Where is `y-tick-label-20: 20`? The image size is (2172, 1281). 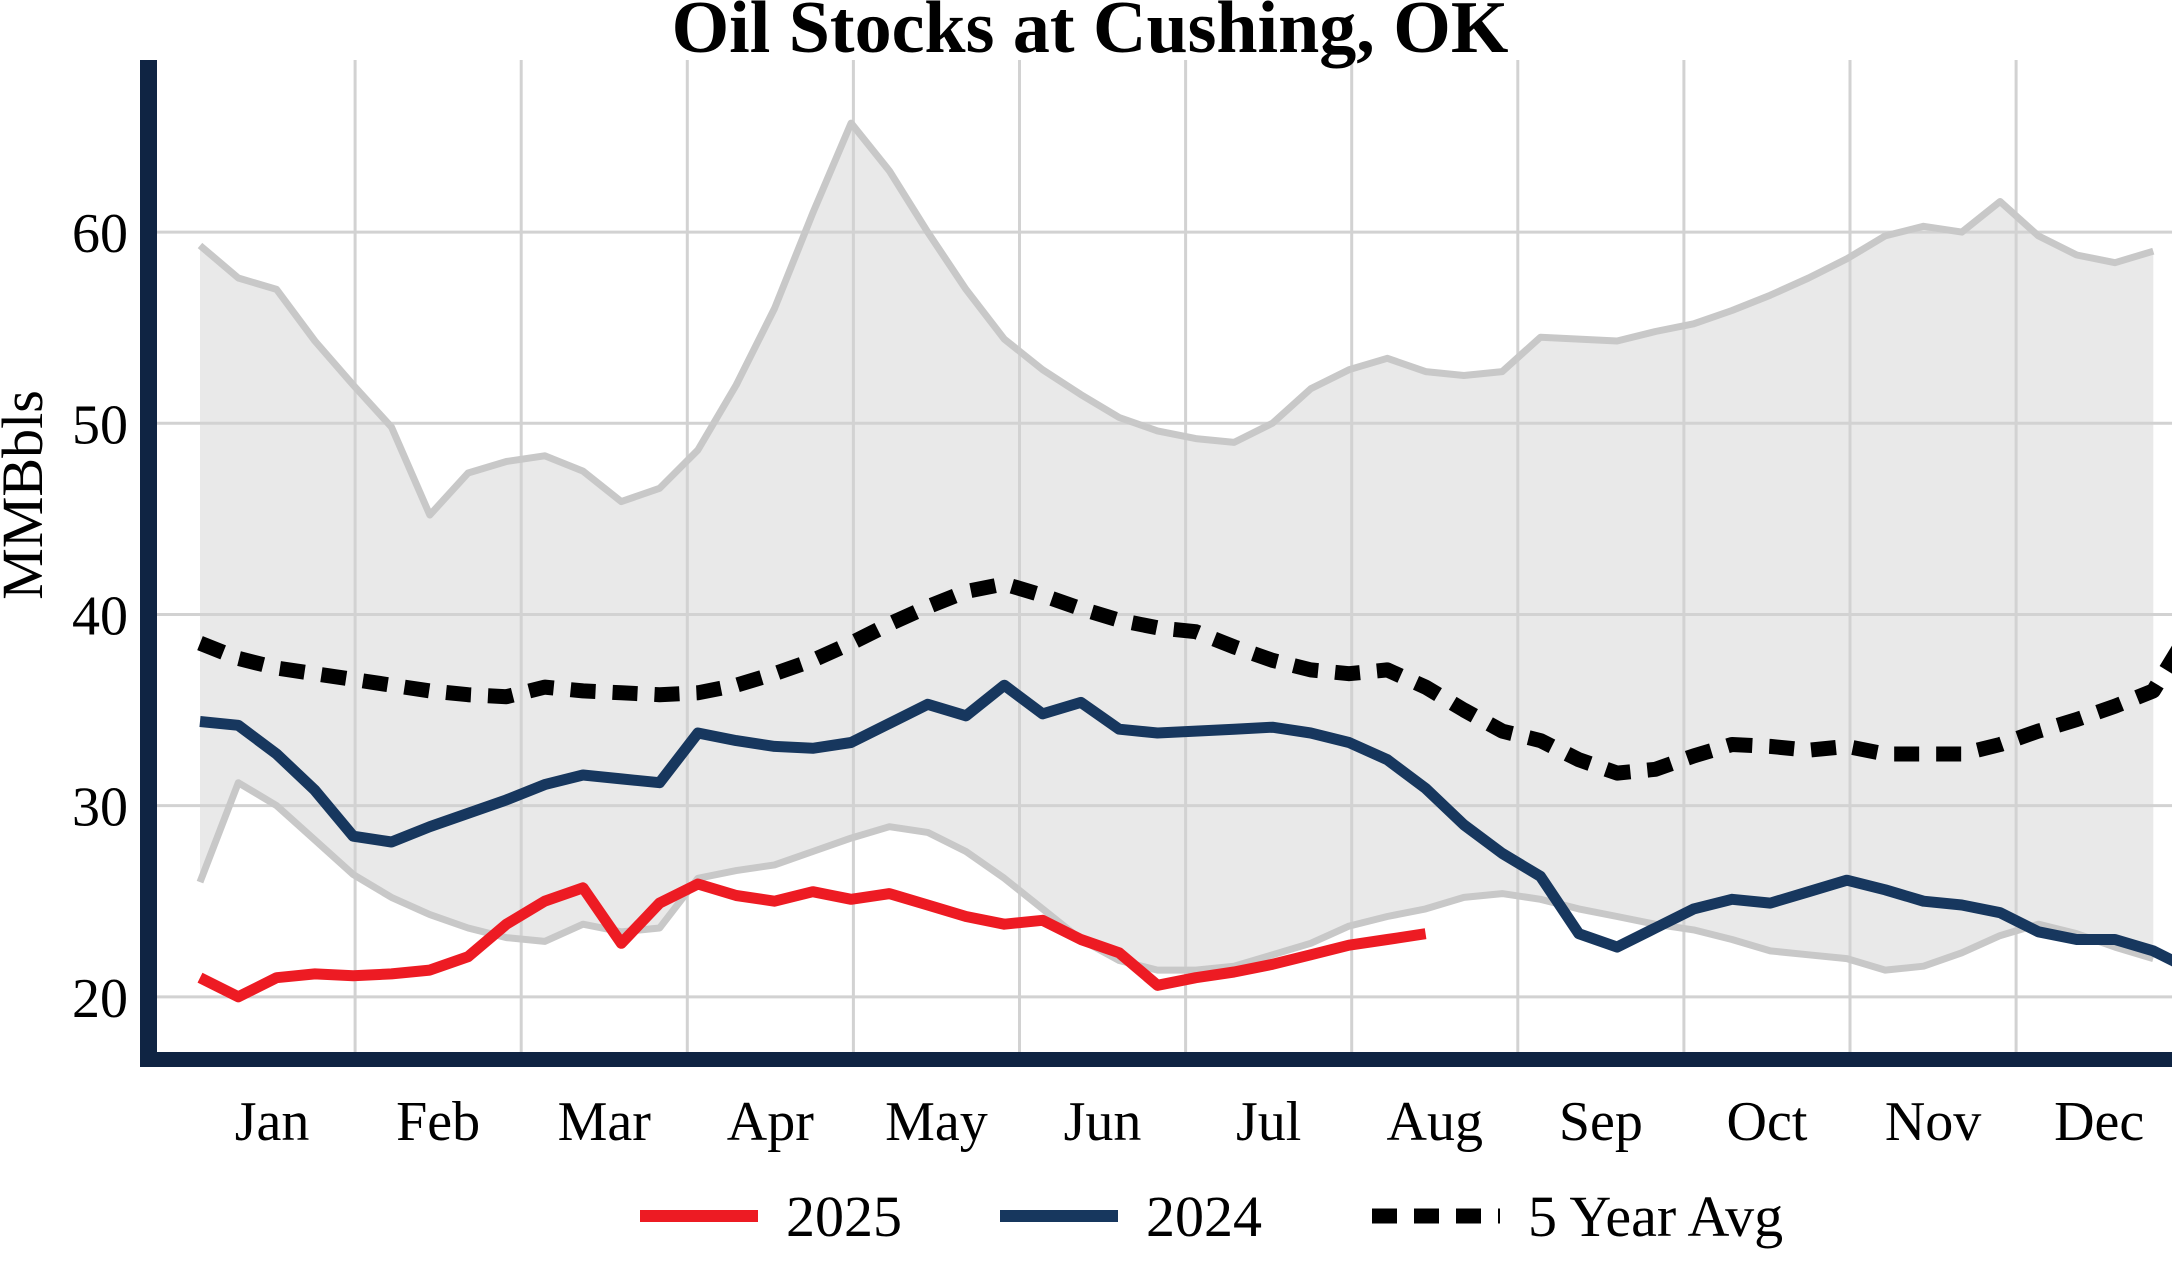
y-tick-label-20: 20 is located at coordinates (100, 999).